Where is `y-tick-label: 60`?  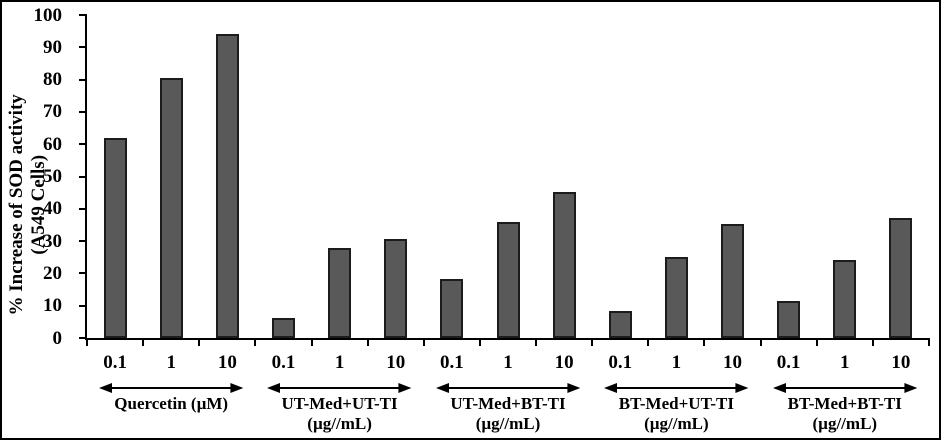 y-tick-label: 60 is located at coordinates (52, 144).